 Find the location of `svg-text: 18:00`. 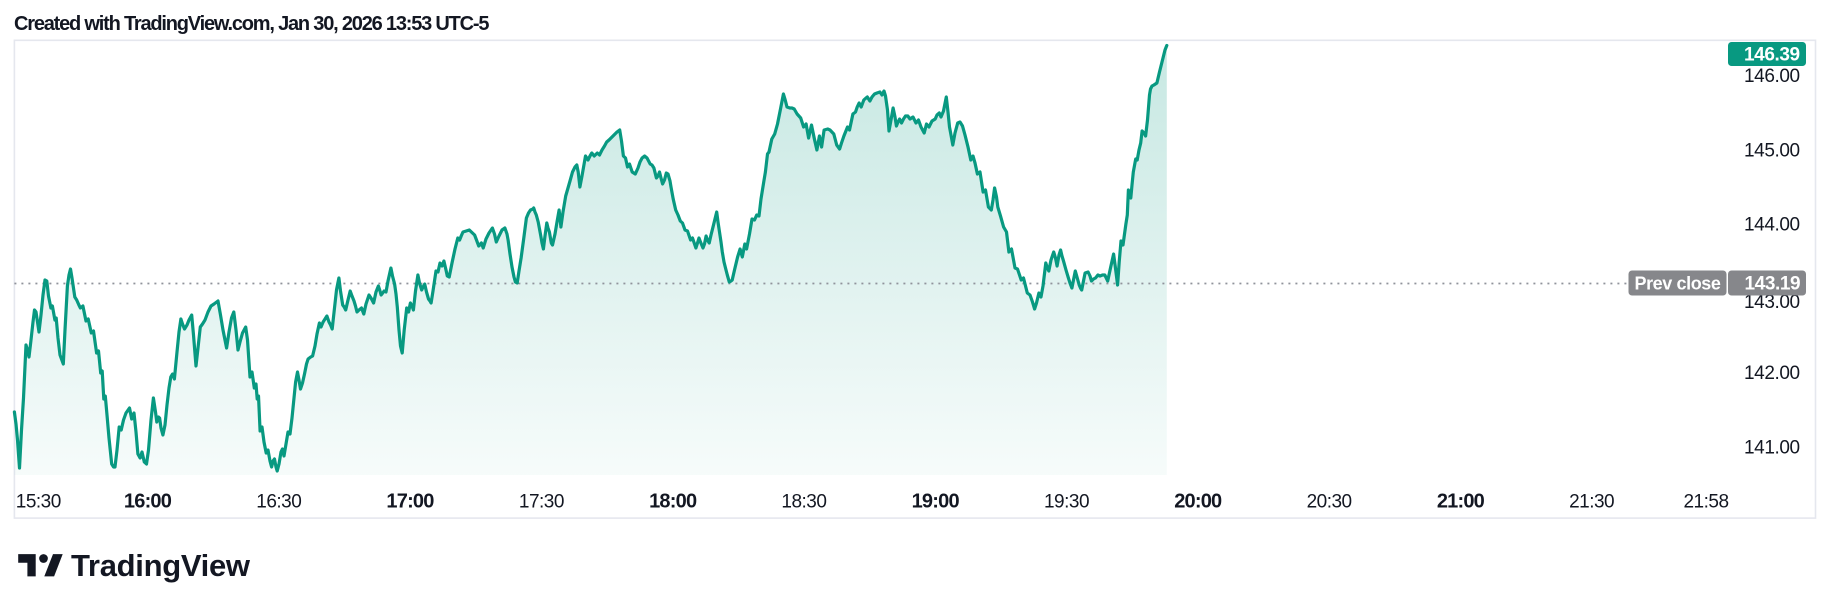

svg-text: 18:00 is located at coordinates (673, 501).